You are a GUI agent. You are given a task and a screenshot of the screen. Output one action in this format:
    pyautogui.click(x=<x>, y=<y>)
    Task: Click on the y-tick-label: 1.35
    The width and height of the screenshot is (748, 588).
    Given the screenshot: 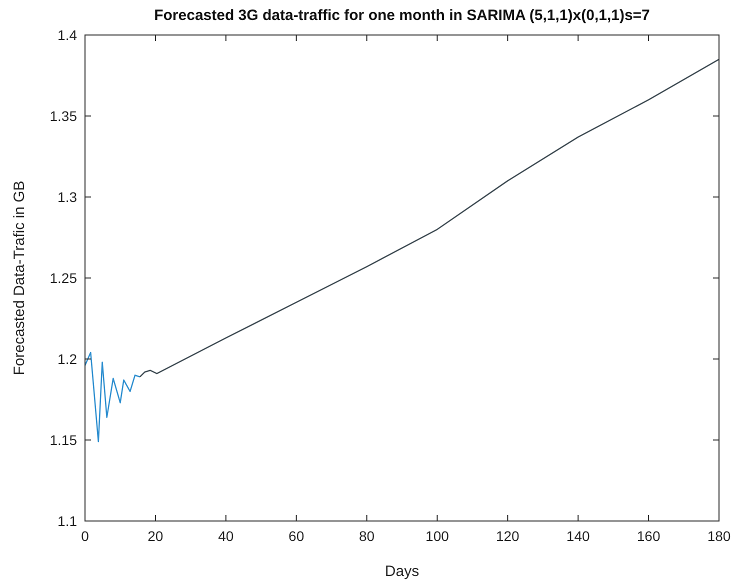 What is the action you would take?
    pyautogui.click(x=64, y=116)
    